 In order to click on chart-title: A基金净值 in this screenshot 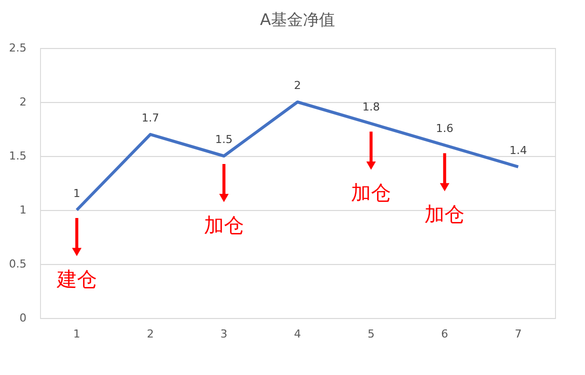, I will do `click(297, 19)`.